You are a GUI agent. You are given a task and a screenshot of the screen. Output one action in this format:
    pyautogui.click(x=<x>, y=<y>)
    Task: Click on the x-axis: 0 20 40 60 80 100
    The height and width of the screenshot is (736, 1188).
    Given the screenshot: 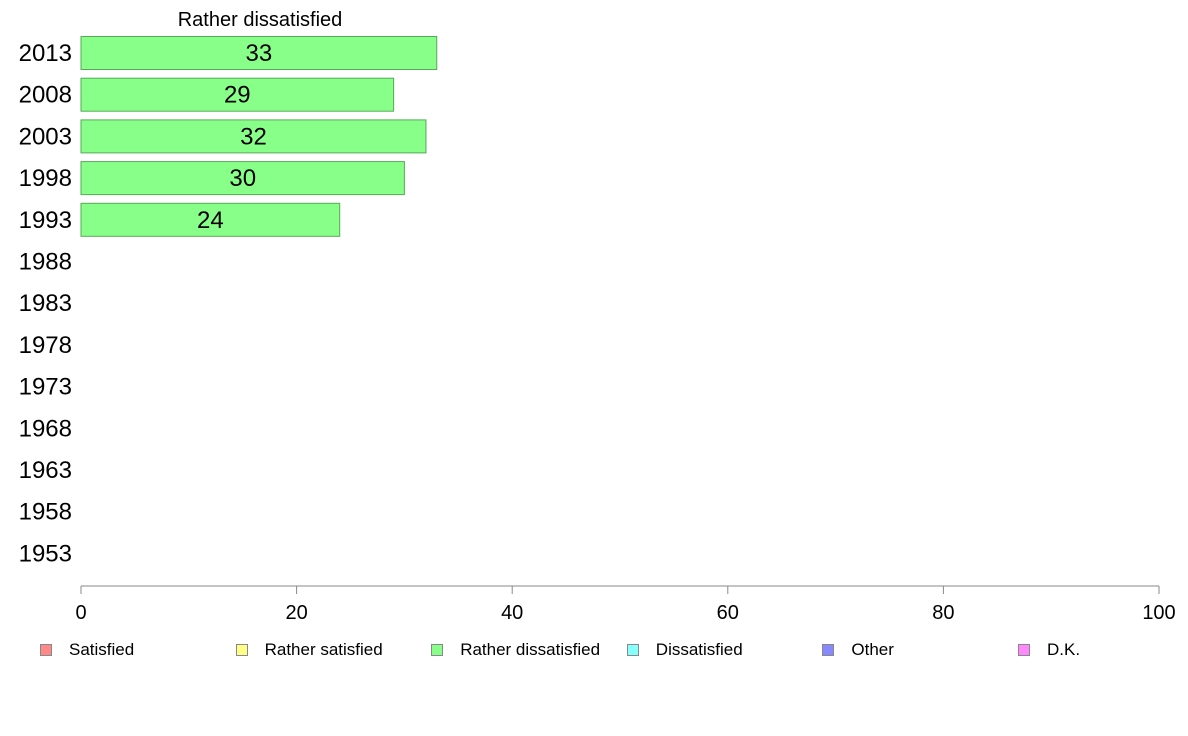 What is the action you would take?
    pyautogui.click(x=625, y=604)
    